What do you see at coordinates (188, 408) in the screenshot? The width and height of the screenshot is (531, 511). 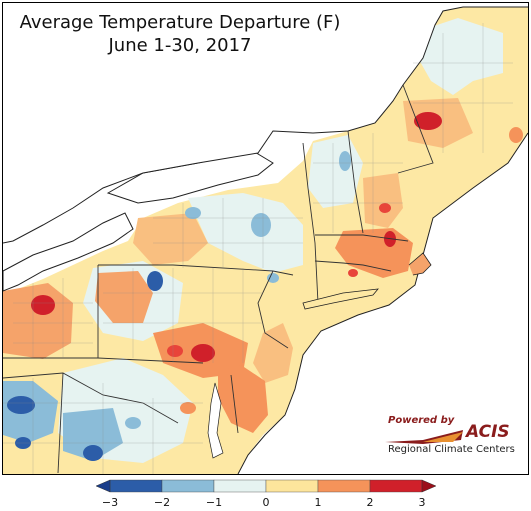 I see `hot-spot-va` at bounding box center [188, 408].